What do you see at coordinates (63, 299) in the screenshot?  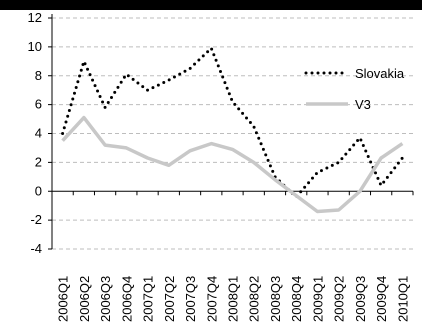 I see `x-tick-label: 2006Q1` at bounding box center [63, 299].